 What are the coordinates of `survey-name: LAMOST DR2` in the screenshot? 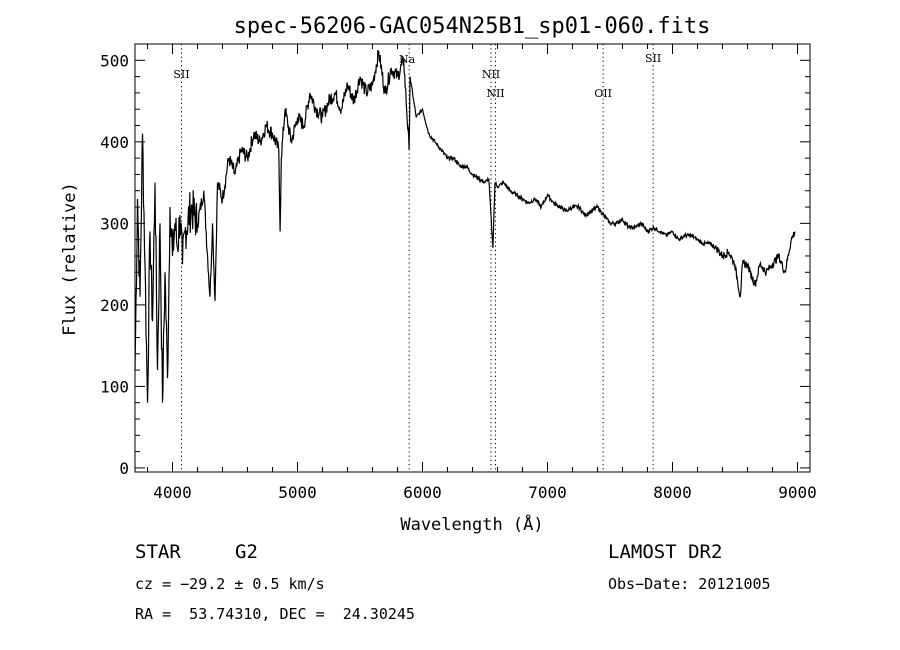 It's located at (665, 552).